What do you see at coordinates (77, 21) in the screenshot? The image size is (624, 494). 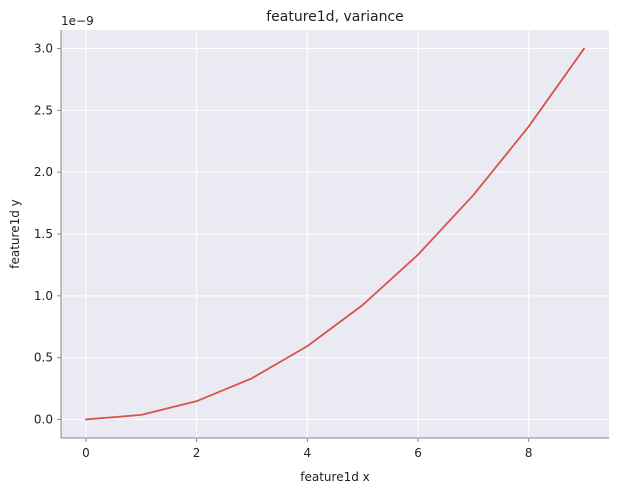 I see `y-offset-label: 1e−9` at bounding box center [77, 21].